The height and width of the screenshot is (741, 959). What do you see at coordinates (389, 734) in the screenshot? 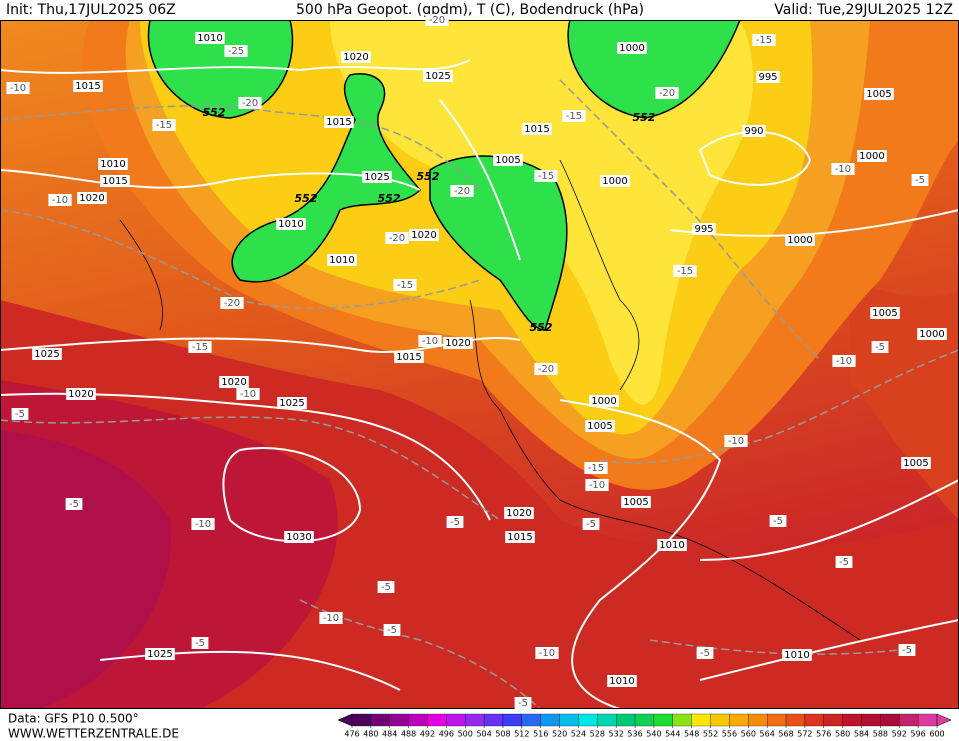
I see `colorbar-tick-label: 484` at bounding box center [389, 734].